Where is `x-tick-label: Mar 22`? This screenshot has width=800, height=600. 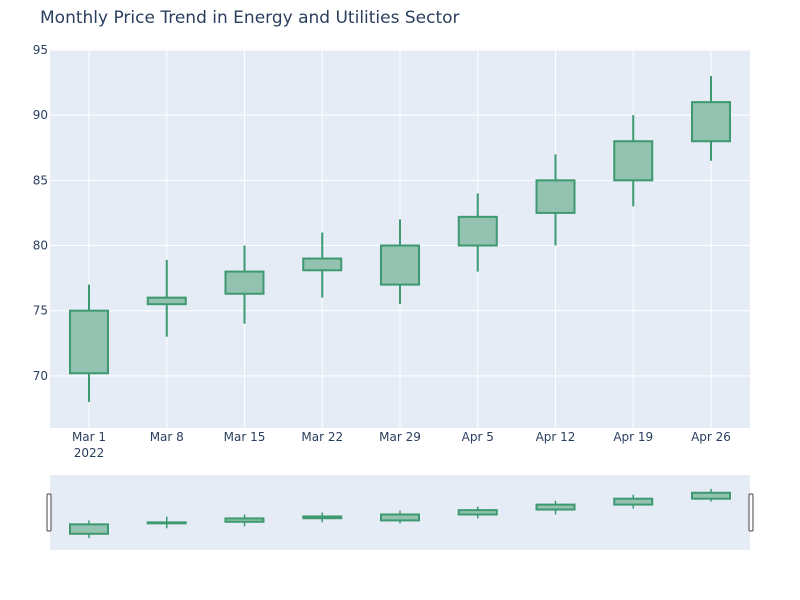
x-tick-label: Mar 22 is located at coordinates (322, 437).